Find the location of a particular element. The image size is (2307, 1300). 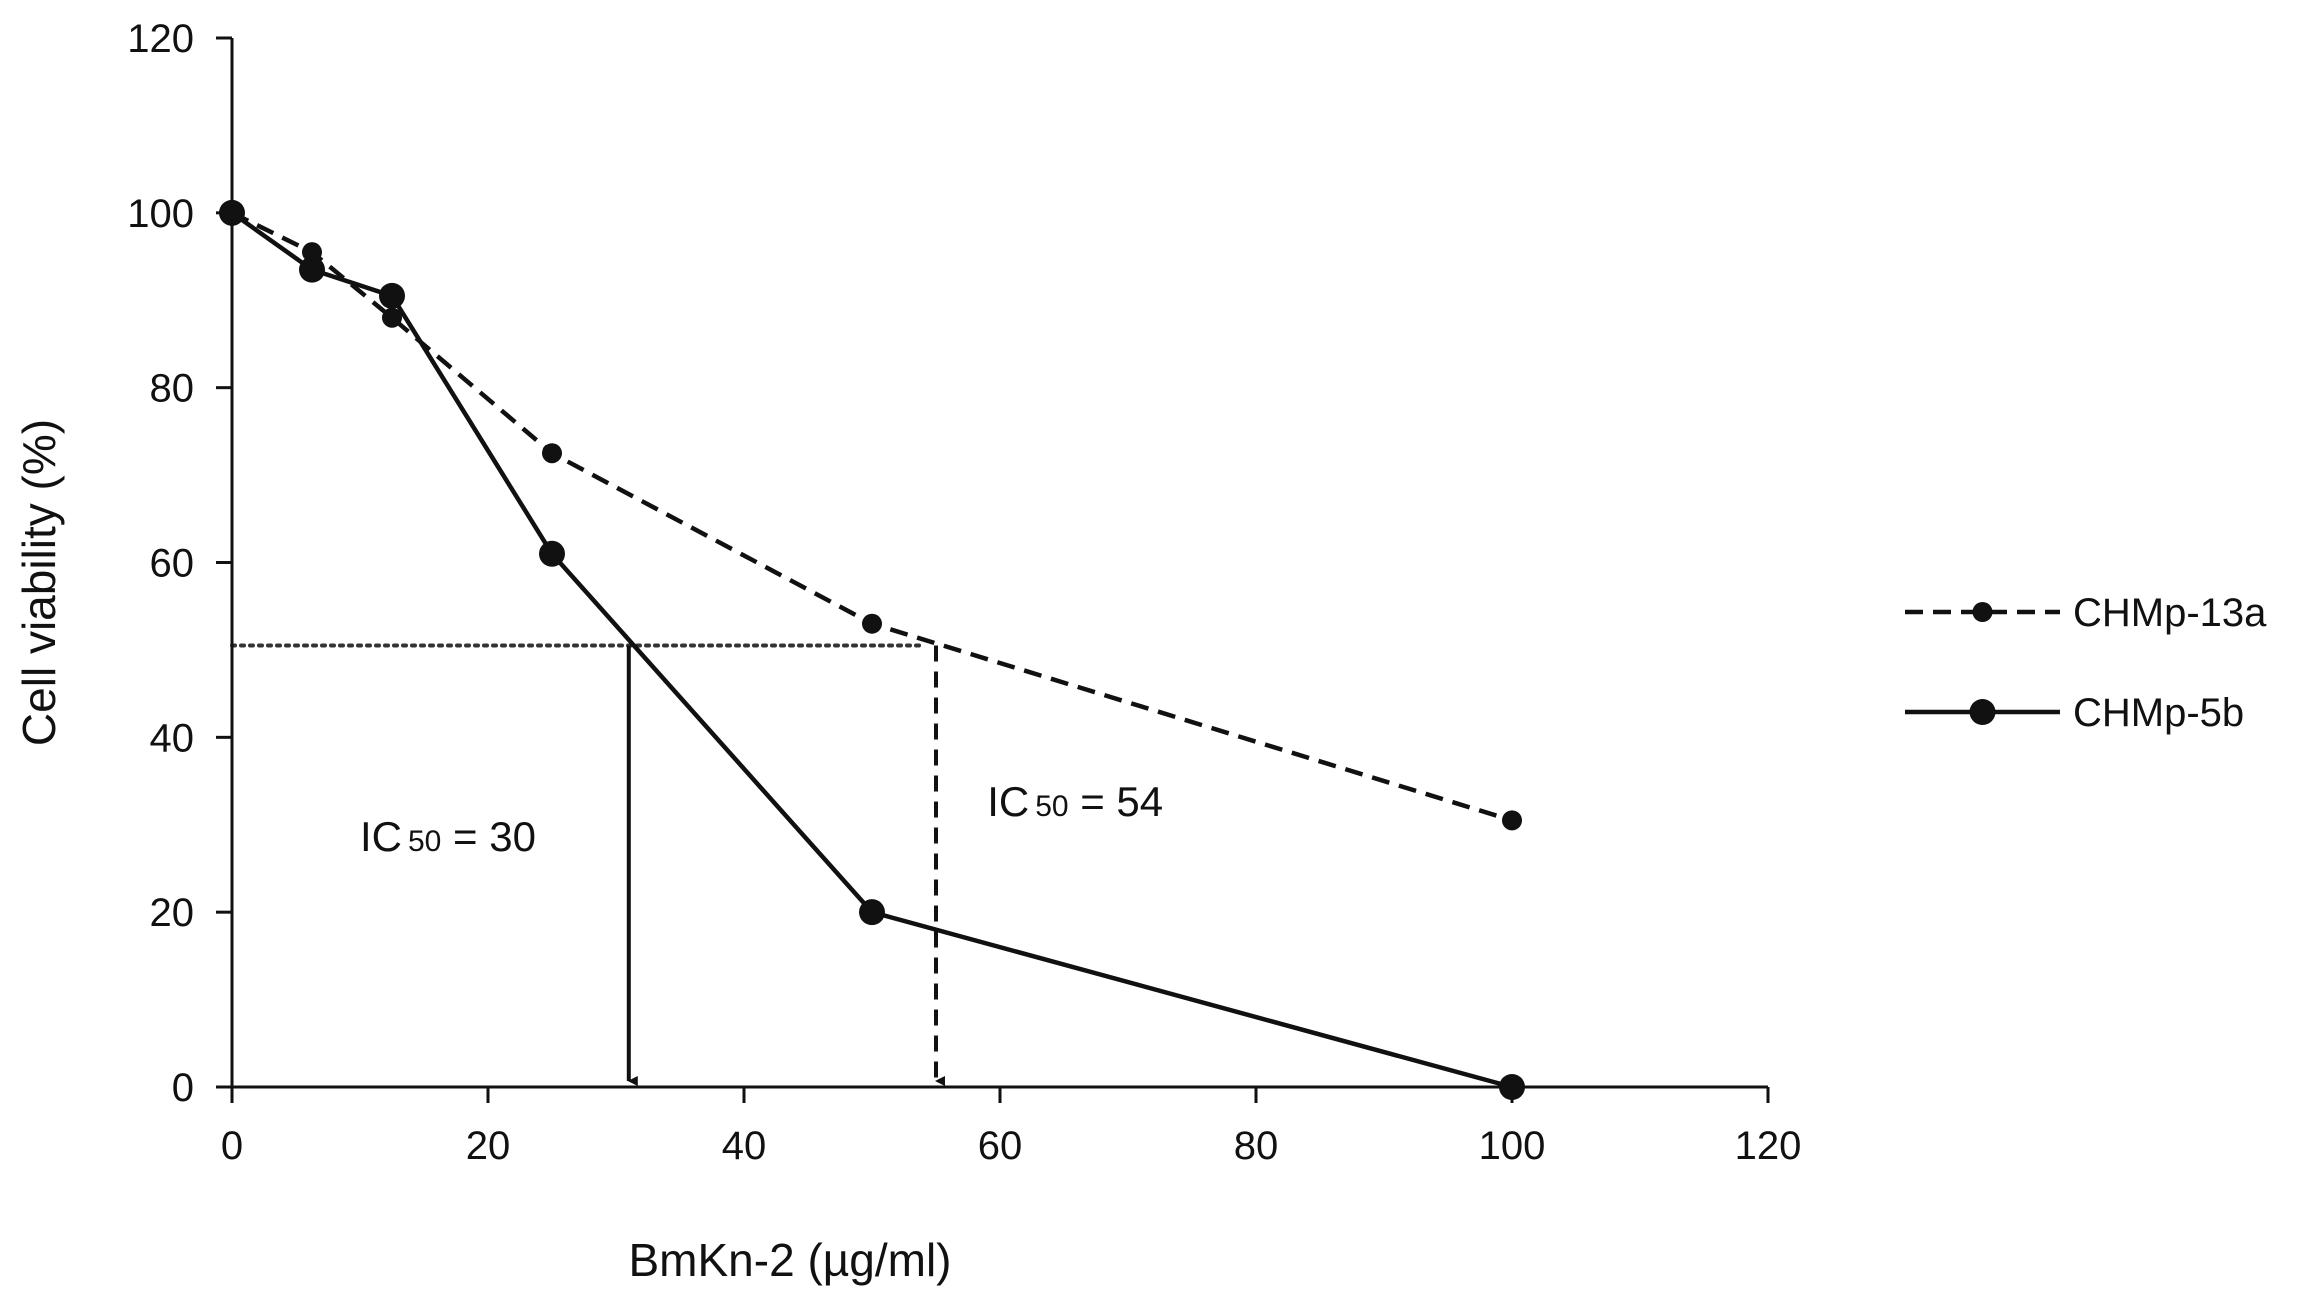

x-tick-label: 120 is located at coordinates (1768, 1146).